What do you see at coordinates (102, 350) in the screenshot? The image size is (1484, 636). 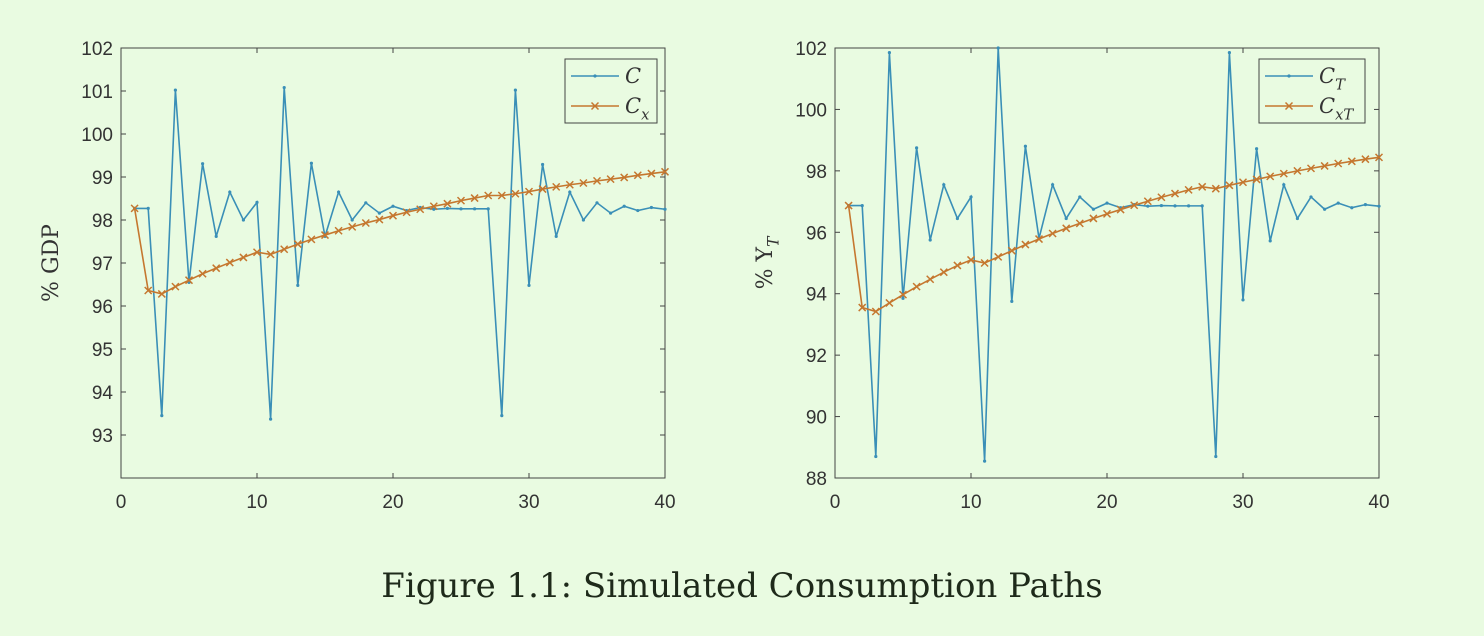 I see `y-tick-label: 95` at bounding box center [102, 350].